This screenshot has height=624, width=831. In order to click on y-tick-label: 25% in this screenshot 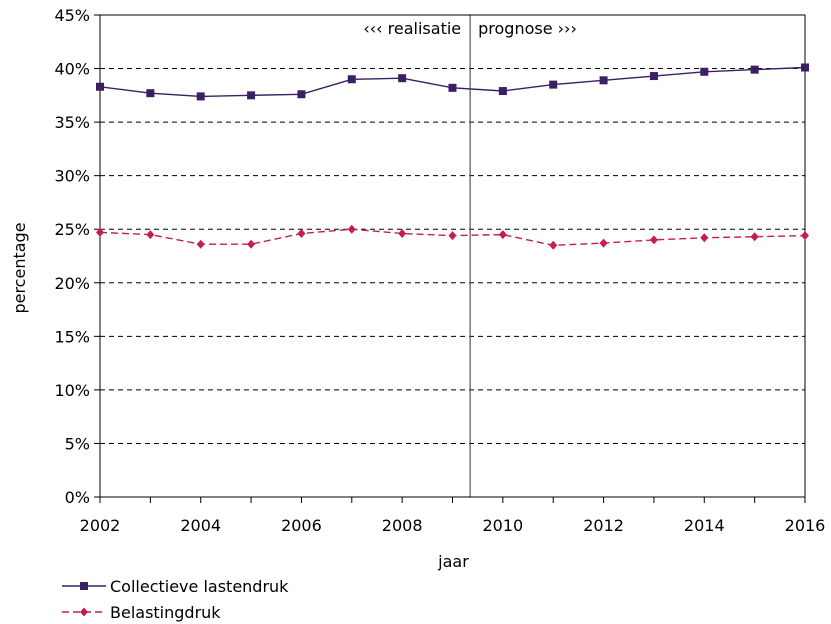, I will do `click(72, 229)`.